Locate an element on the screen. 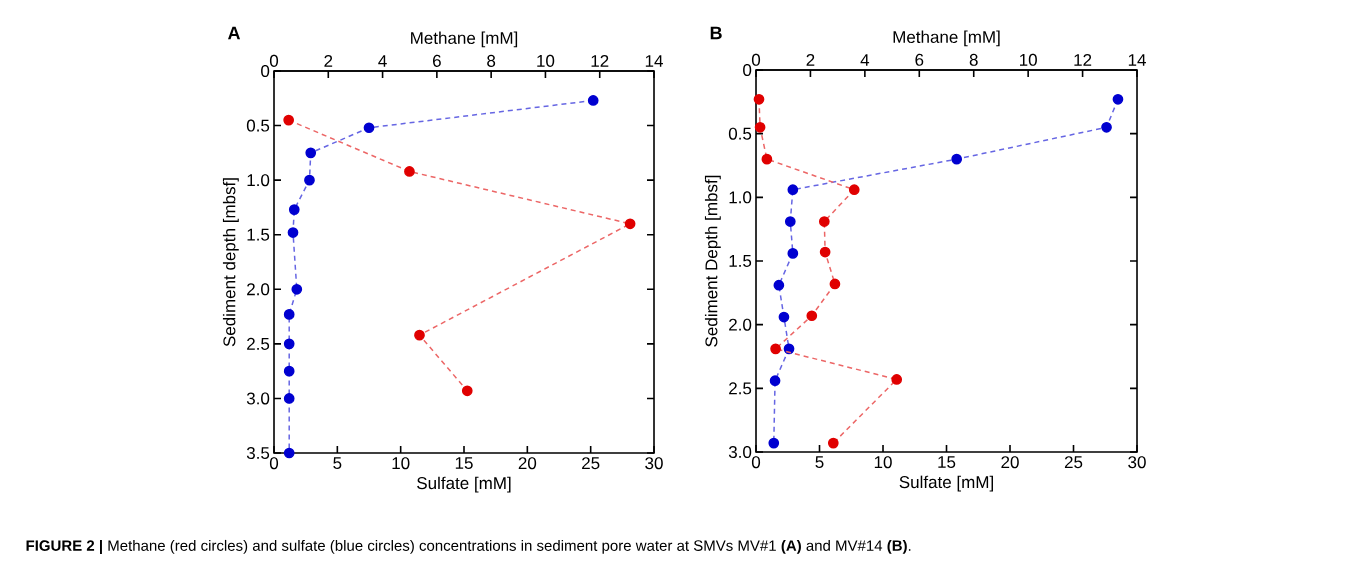  y-tick-label: 3.5 is located at coordinates (258, 453).